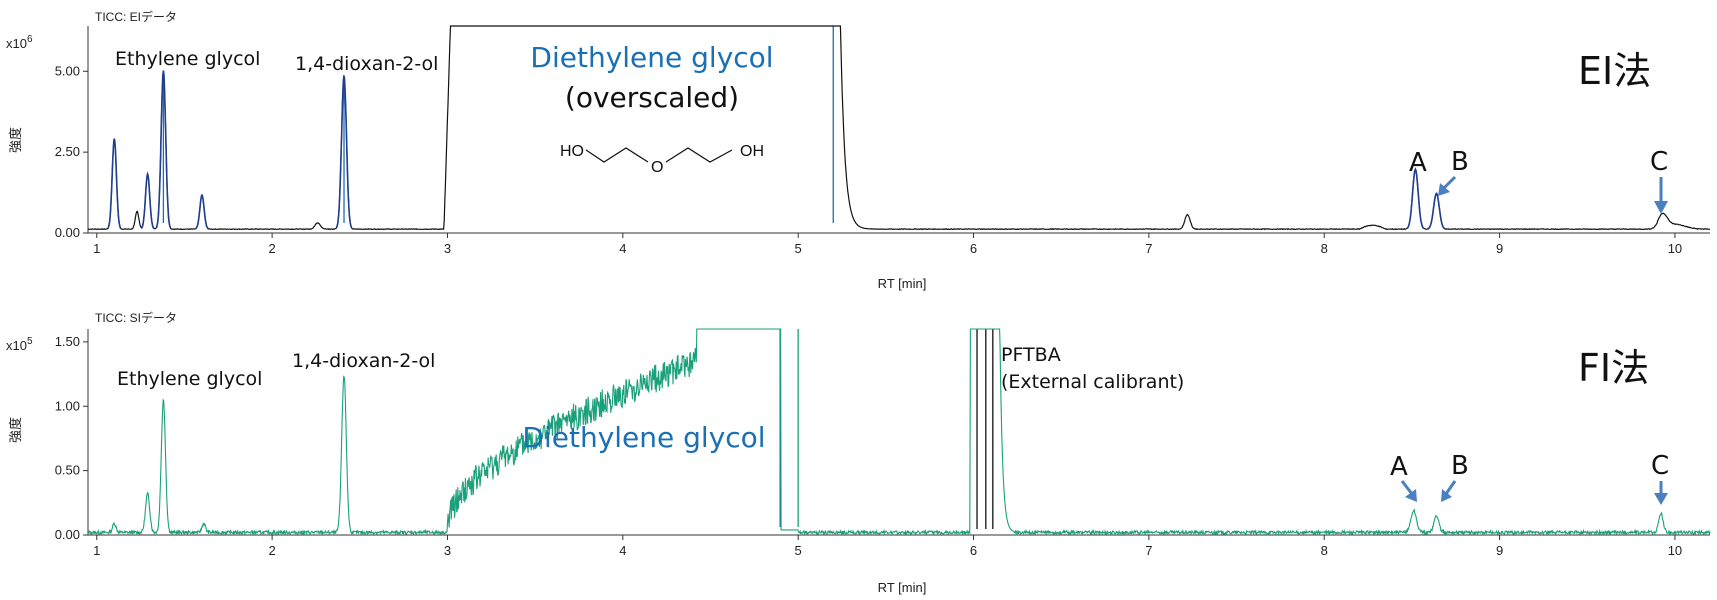 The height and width of the screenshot is (600, 1717). What do you see at coordinates (1446, 495) in the screenshot?
I see `fi-peak-b-arrow-head` at bounding box center [1446, 495].